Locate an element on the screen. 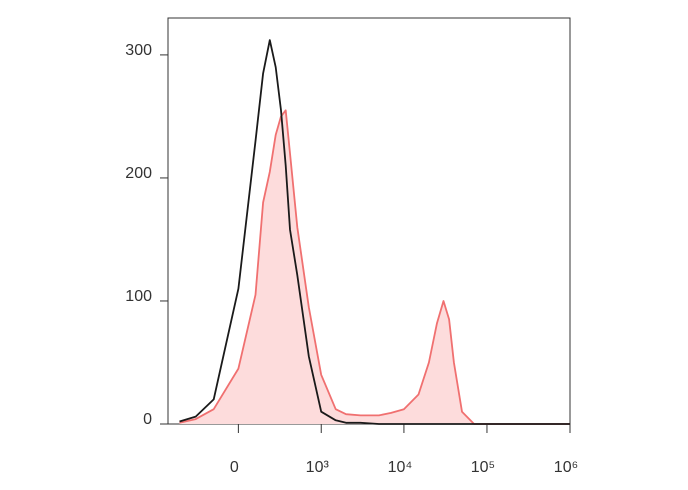 The image size is (688, 490). y-tick-label: 200 is located at coordinates (138, 173).